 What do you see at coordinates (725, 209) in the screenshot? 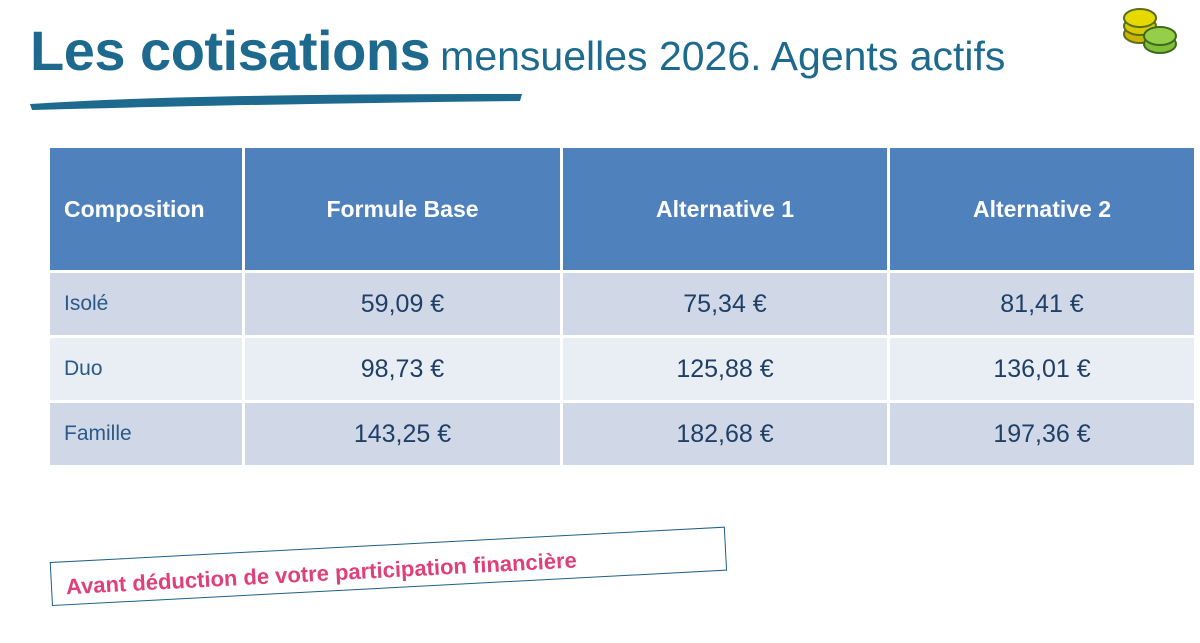
I see `column-header: Alternative 1` at bounding box center [725, 209].